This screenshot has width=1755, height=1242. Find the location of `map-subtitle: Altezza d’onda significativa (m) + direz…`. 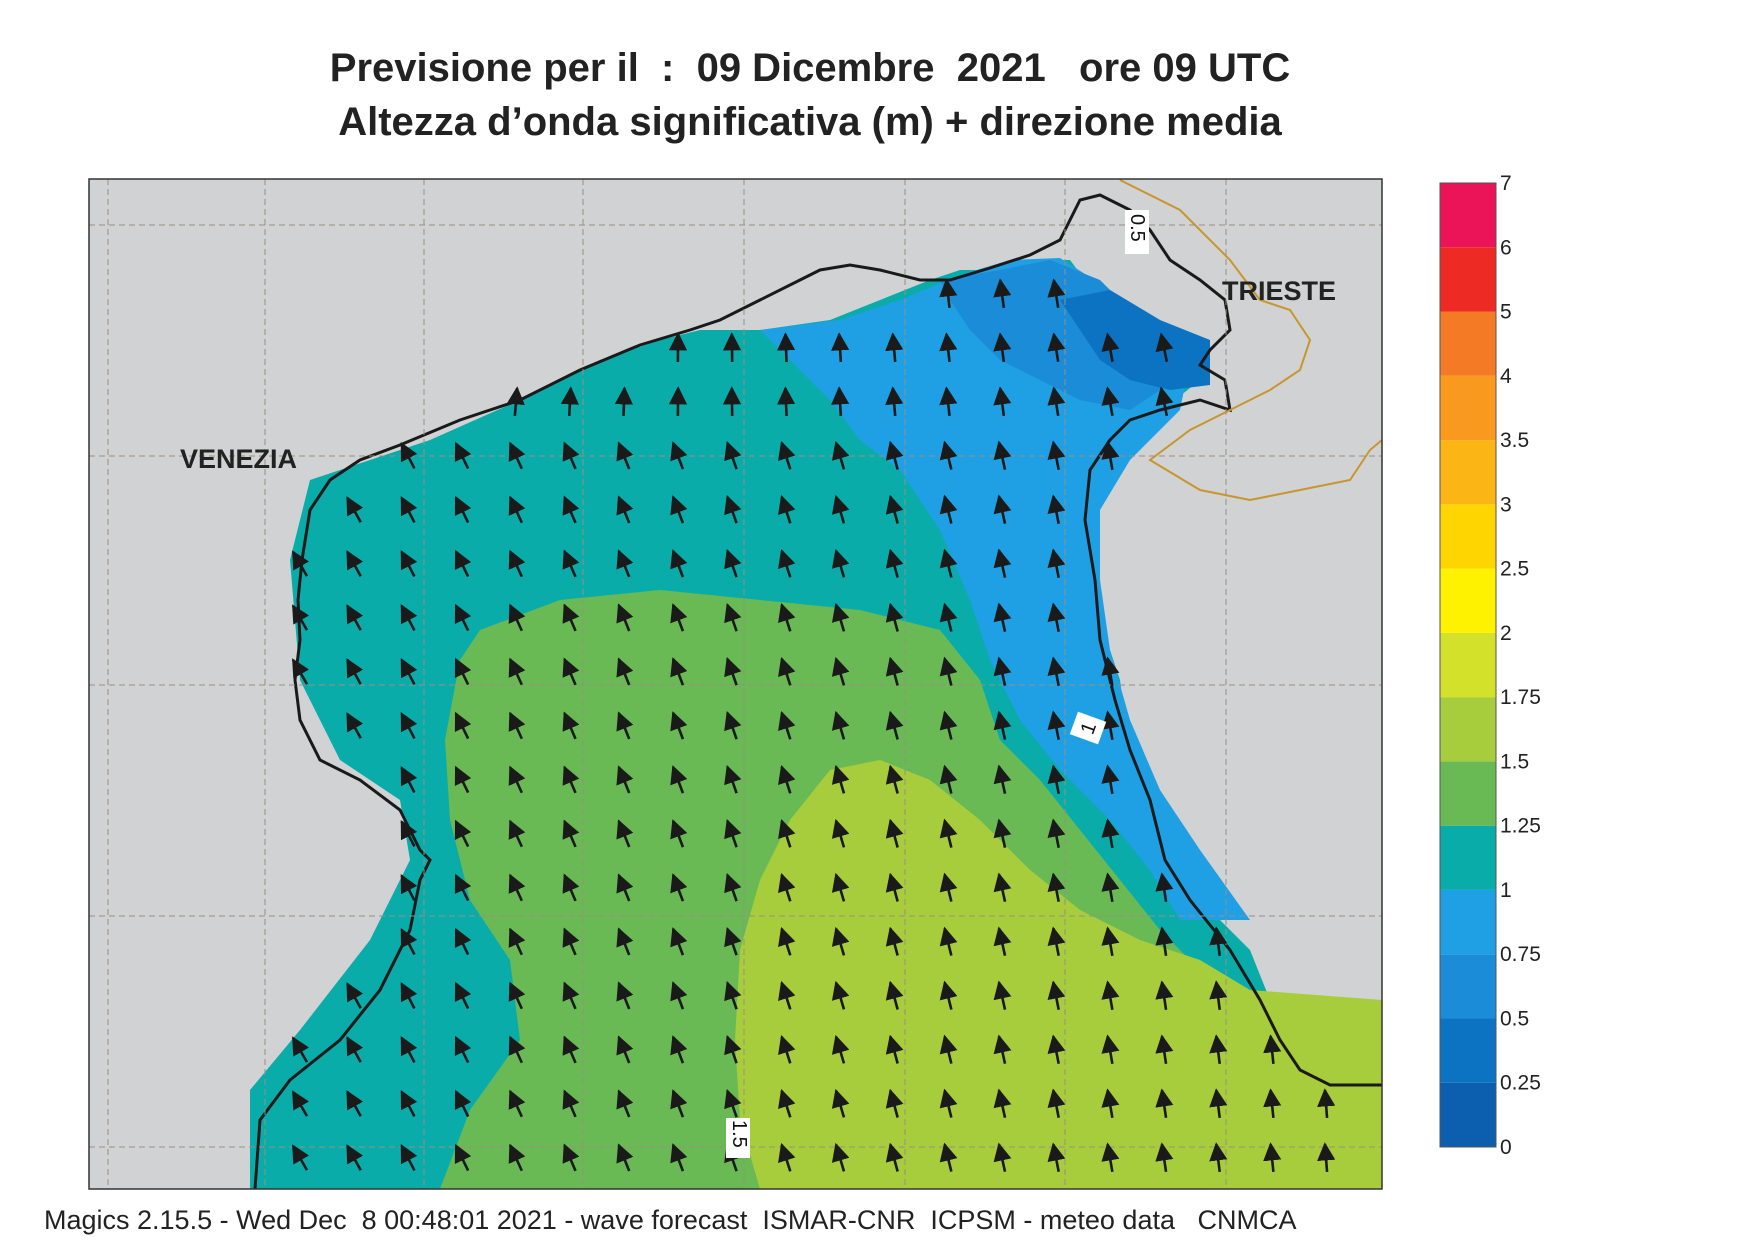

map-subtitle: Altezza d’onda significativa (m) + direz… is located at coordinates (810, 122).